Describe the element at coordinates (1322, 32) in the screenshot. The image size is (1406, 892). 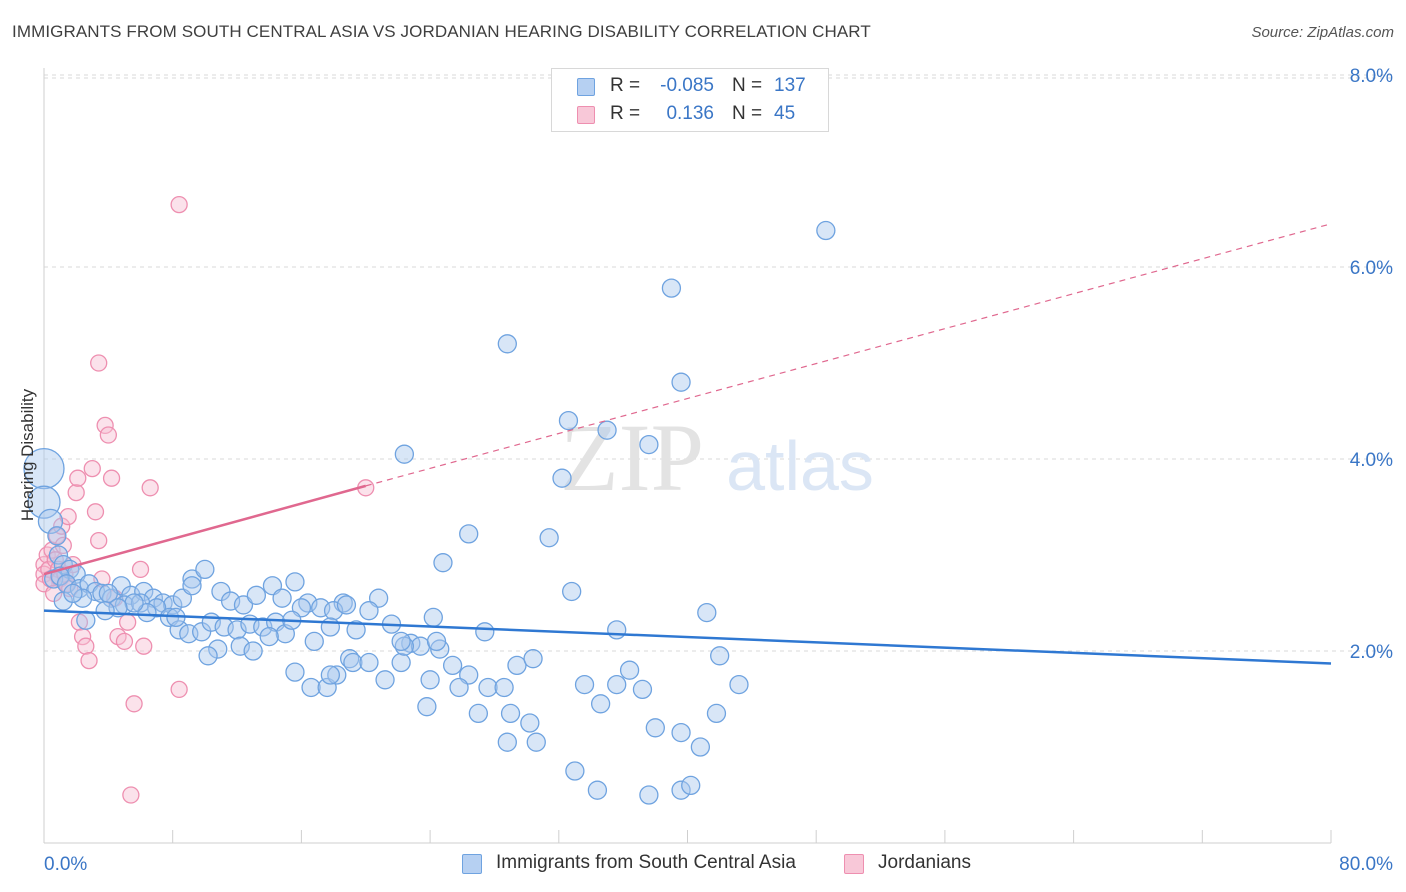
I see `source-label: Source: ZipAtlas.com` at that location.